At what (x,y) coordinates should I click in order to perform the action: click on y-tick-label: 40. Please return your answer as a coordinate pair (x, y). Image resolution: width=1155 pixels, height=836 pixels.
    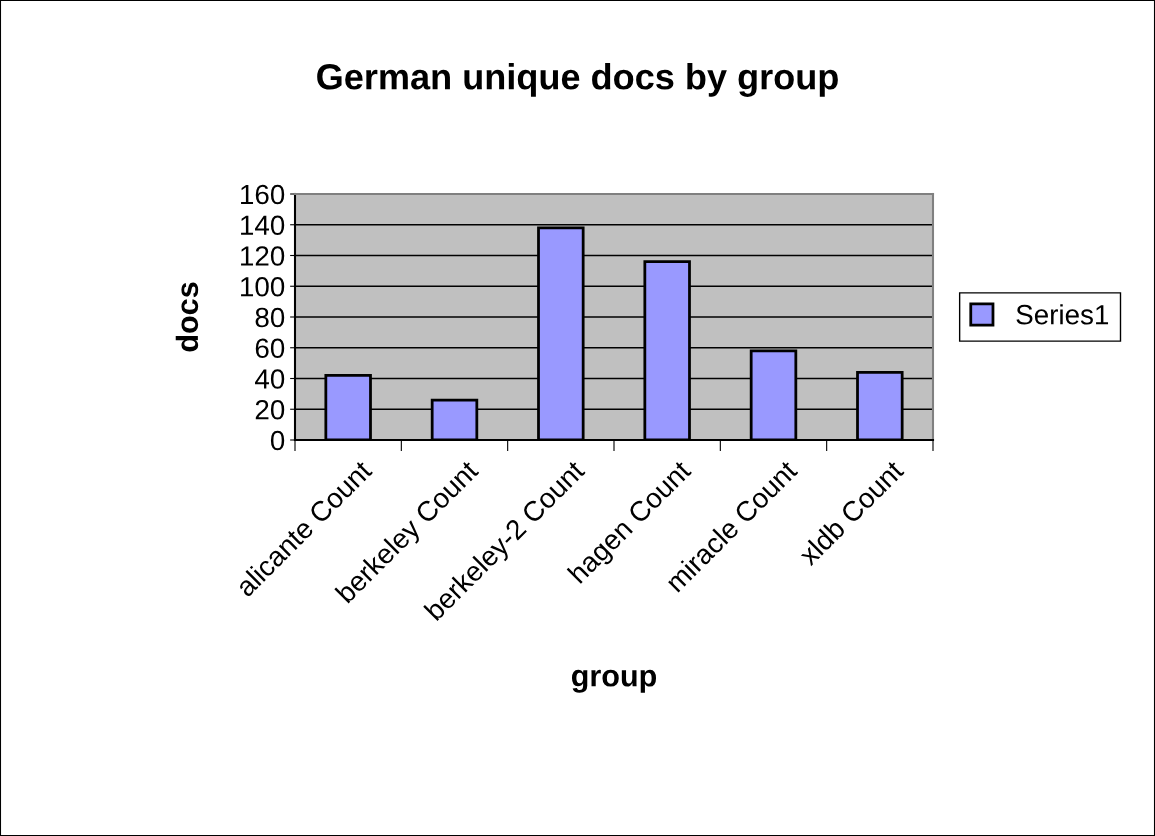
    Looking at the image, I should click on (270, 379).